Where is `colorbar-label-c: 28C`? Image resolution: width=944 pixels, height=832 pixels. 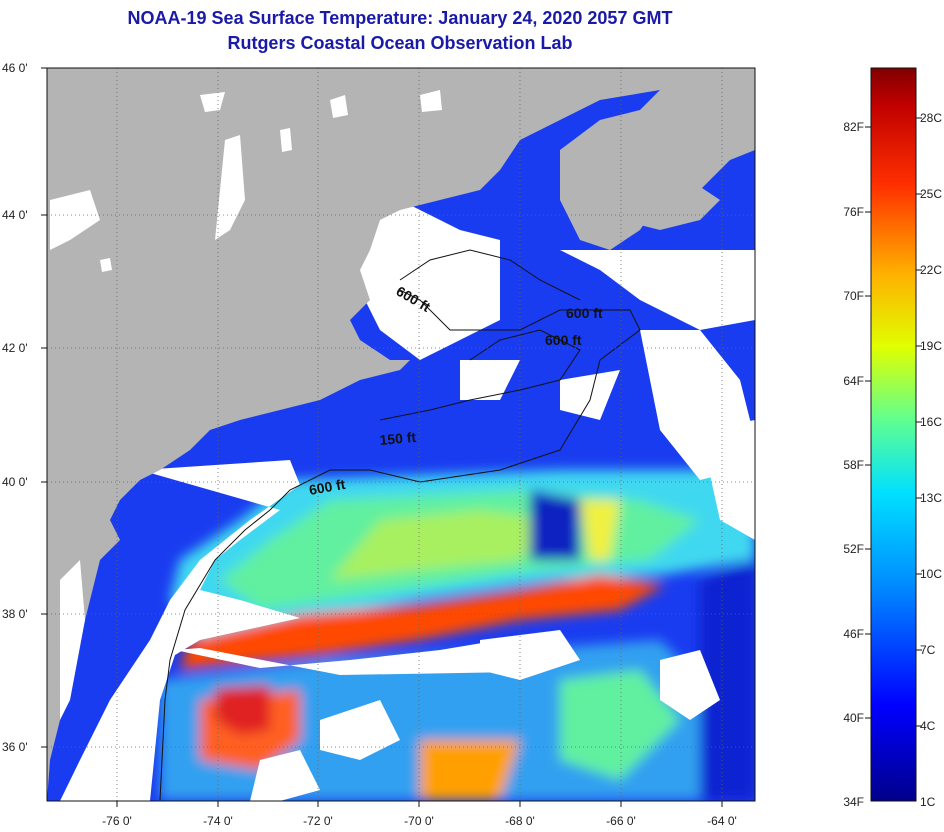
colorbar-label-c: 28C is located at coordinates (931, 118).